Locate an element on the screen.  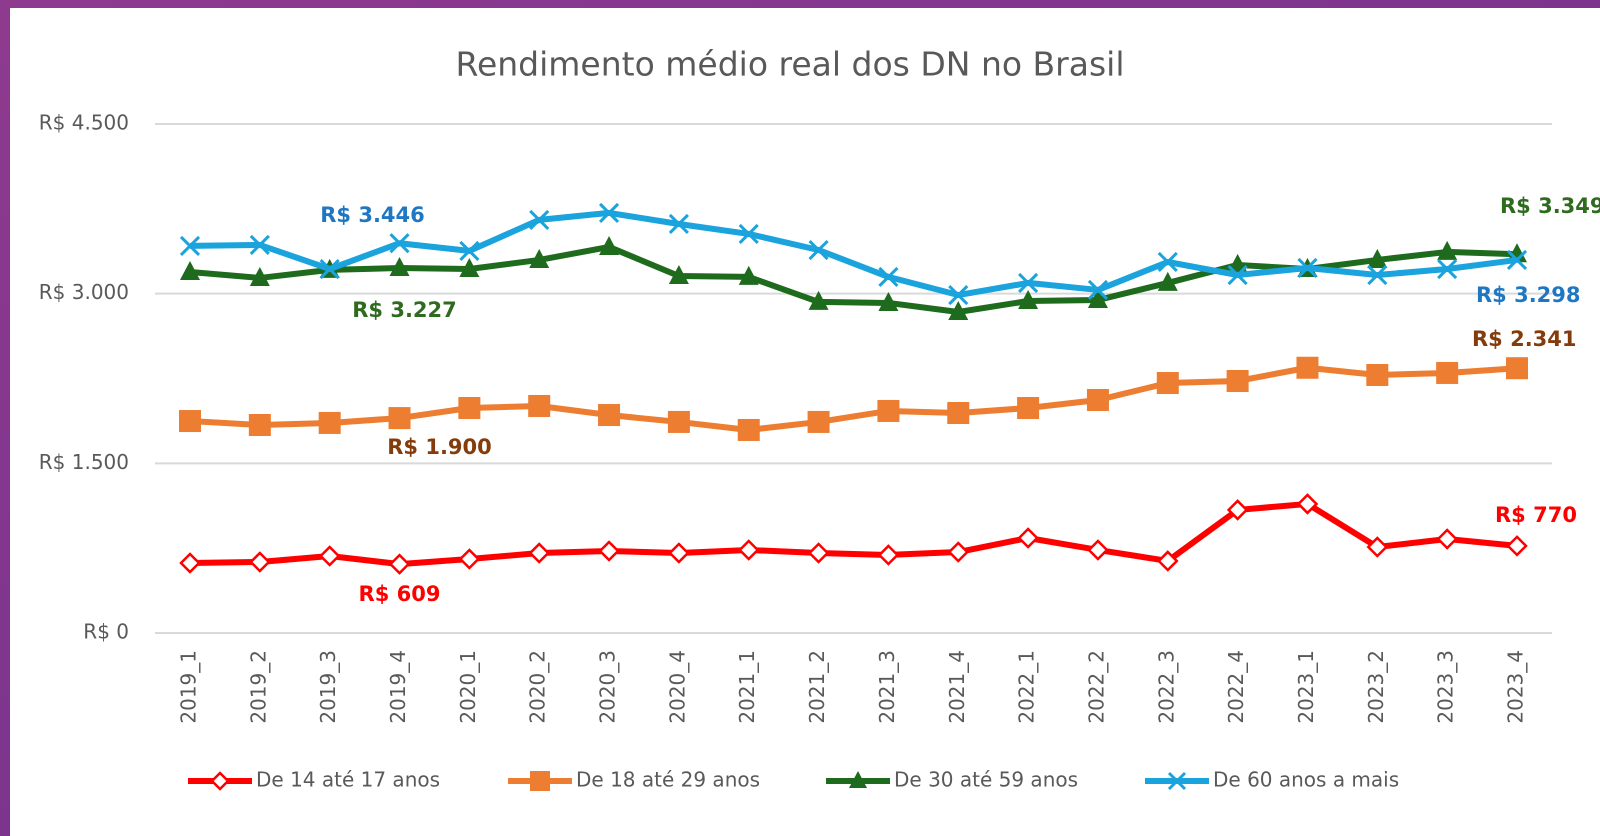
x-tick-label: 2021_4 is located at coordinates (957, 687).